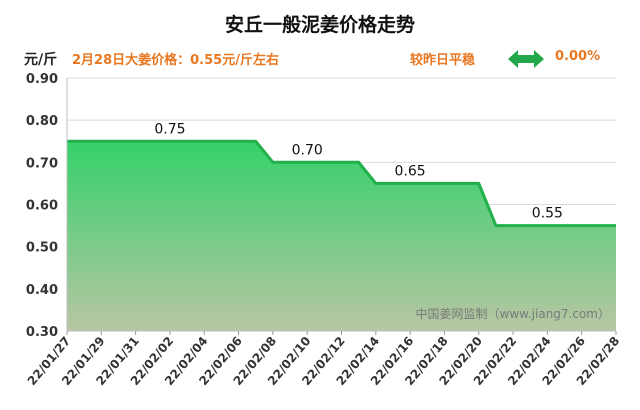  I want to click on y-tick-label: 0.70, so click(42, 163).